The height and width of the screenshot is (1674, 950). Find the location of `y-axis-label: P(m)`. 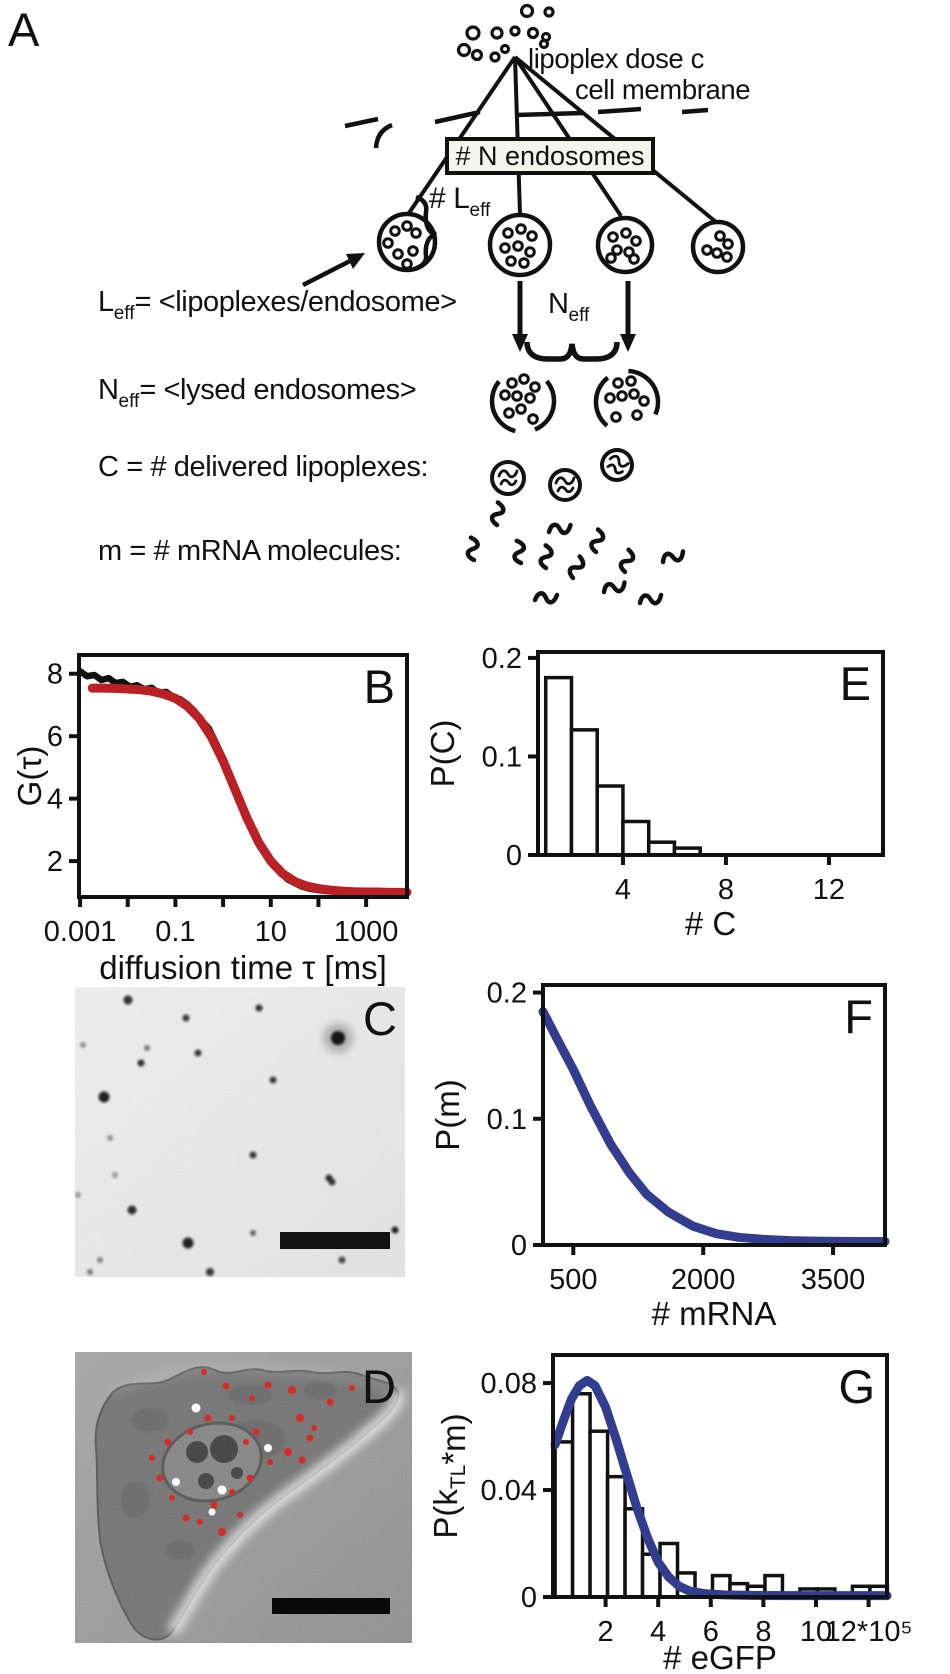

y-axis-label: P(m) is located at coordinates (447, 1114).